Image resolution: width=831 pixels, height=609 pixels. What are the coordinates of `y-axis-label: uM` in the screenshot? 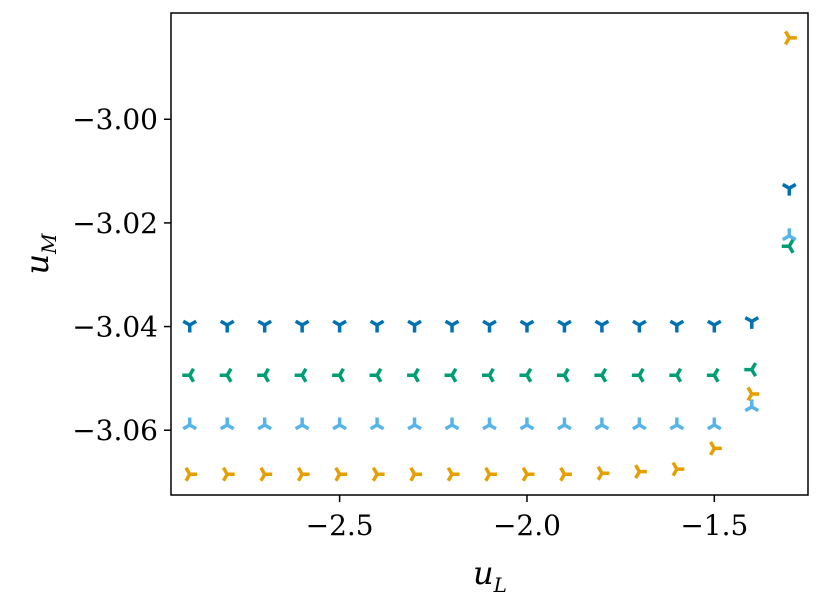 It's located at (39, 254).